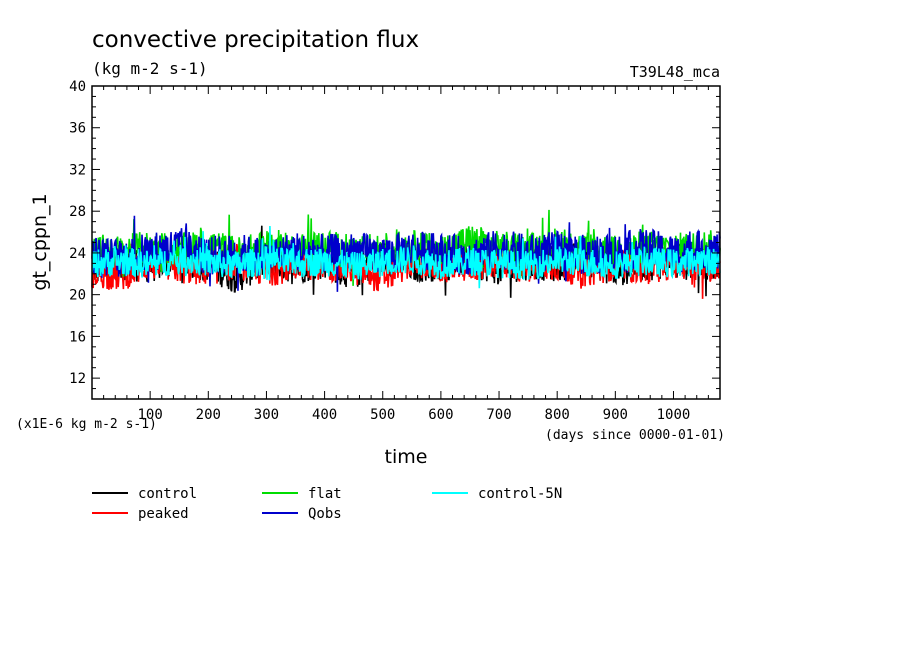  I want to click on y-axis-label: gt_cppn_1, so click(40, 241).